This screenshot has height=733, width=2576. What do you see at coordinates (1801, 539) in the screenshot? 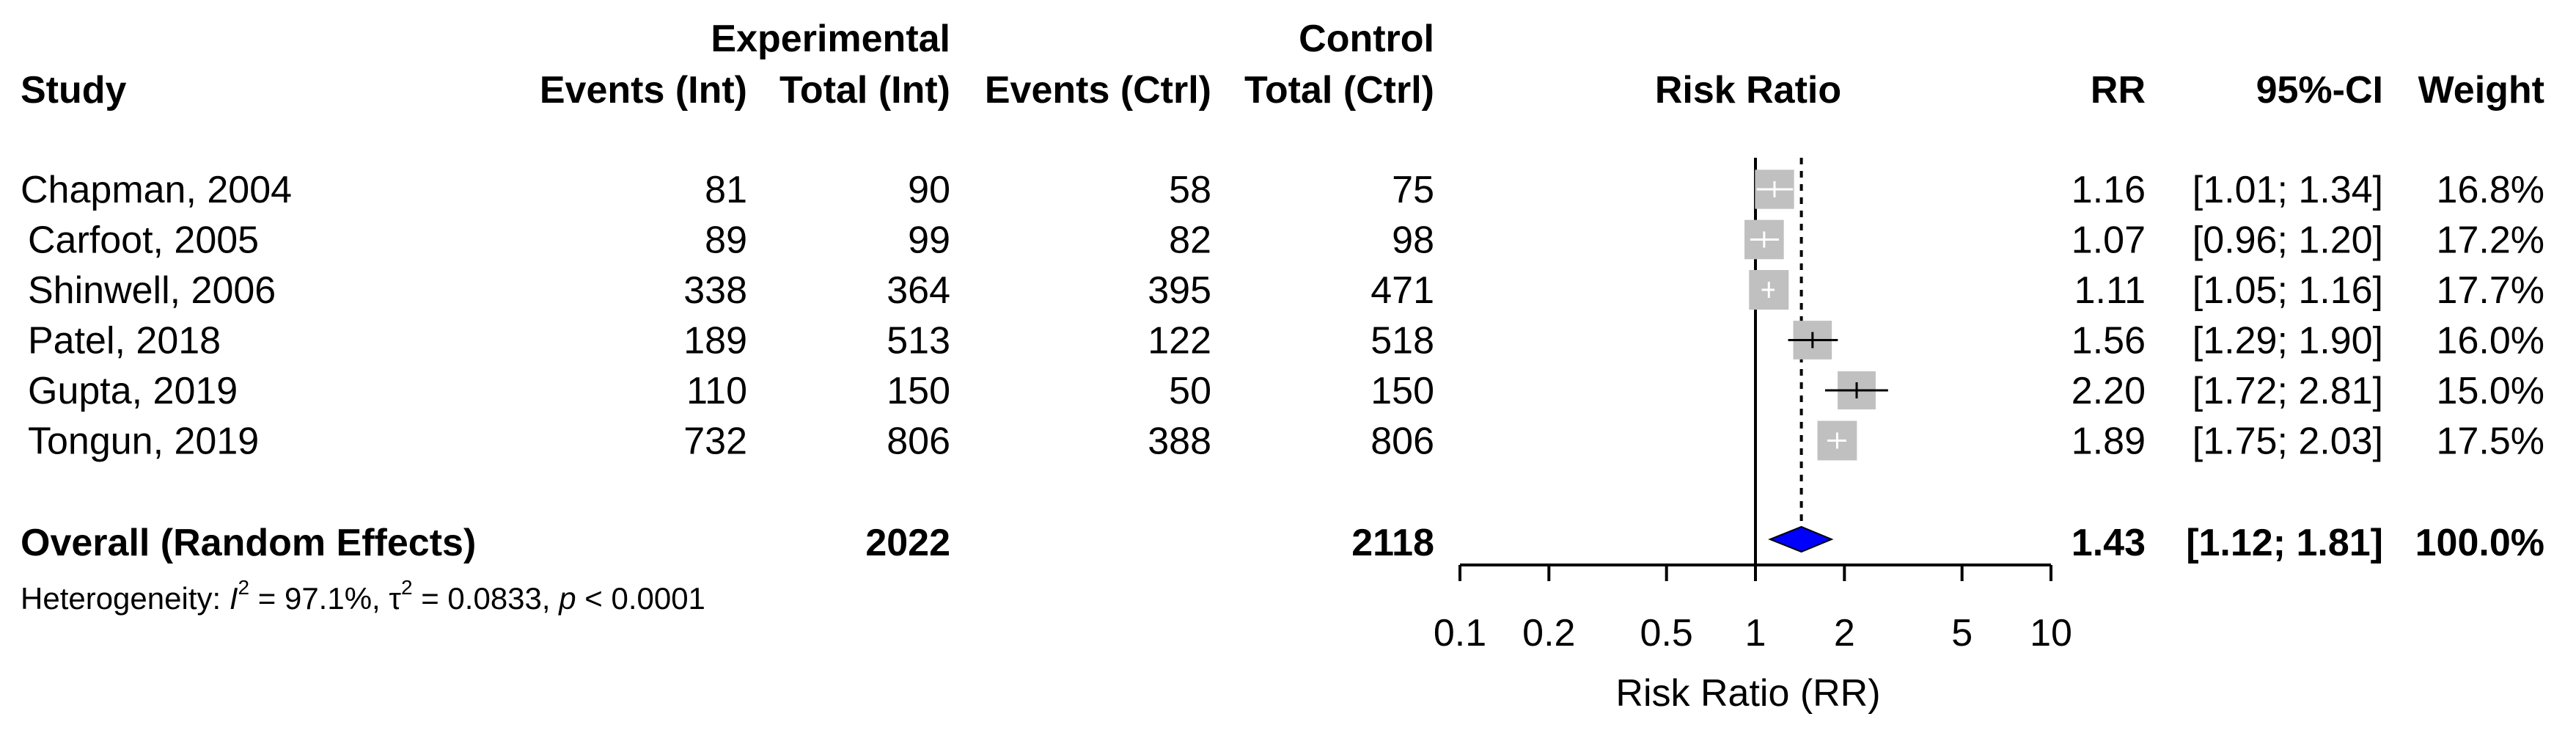
I see `overall-diamond` at bounding box center [1801, 539].